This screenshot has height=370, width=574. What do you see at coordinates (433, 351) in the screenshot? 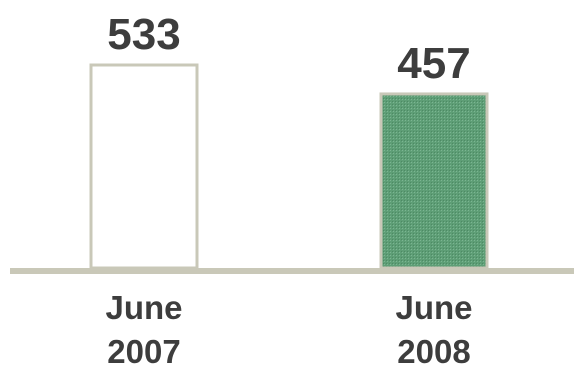
I see `category-label-2-line-2: 2008` at bounding box center [433, 351].